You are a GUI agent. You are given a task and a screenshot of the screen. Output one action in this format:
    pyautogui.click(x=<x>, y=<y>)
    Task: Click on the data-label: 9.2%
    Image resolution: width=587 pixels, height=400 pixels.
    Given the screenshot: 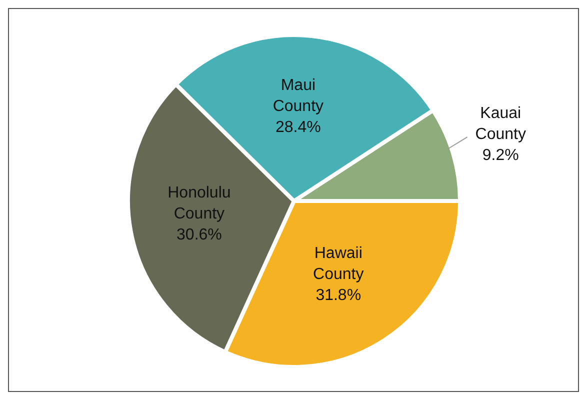 What is the action you would take?
    pyautogui.click(x=500, y=155)
    